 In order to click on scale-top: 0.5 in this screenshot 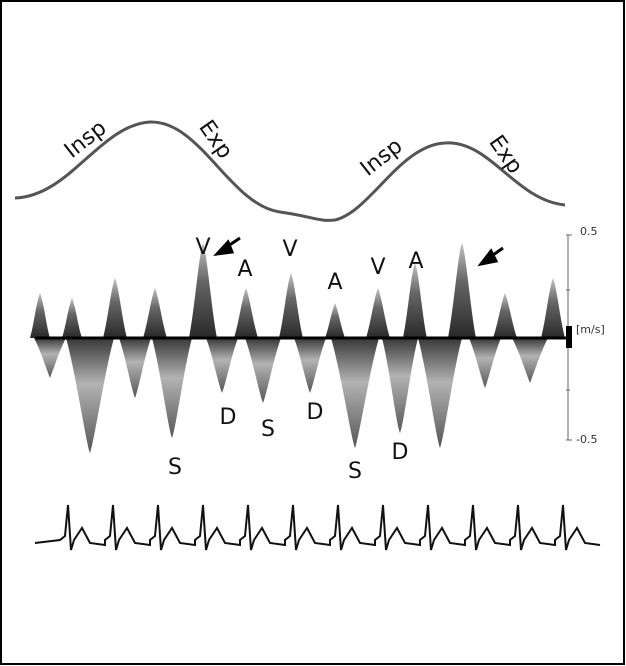, I will do `click(589, 231)`.